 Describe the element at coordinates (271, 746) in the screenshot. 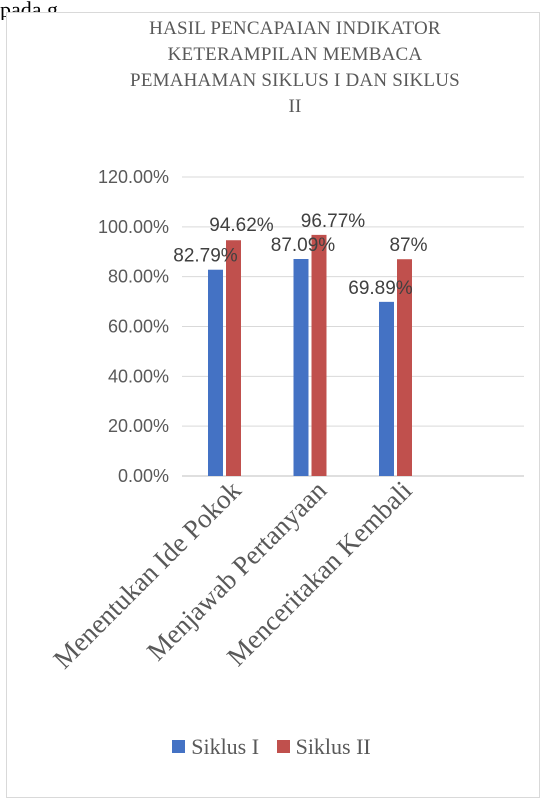

I see `legend: Siklus I Siklus II` at that location.